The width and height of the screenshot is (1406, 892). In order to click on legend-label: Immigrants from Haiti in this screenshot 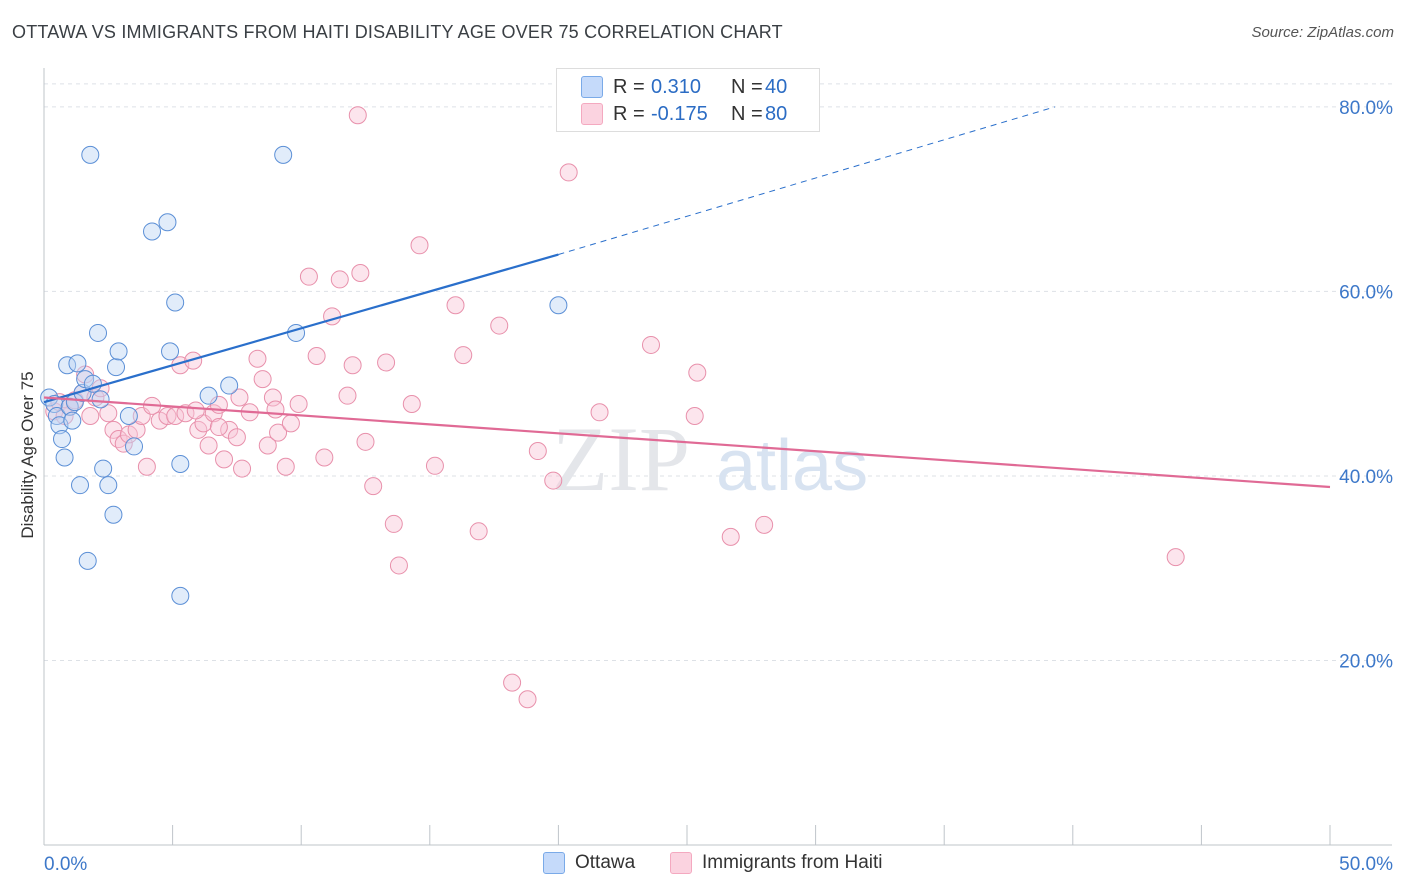, I will do `click(792, 862)`.